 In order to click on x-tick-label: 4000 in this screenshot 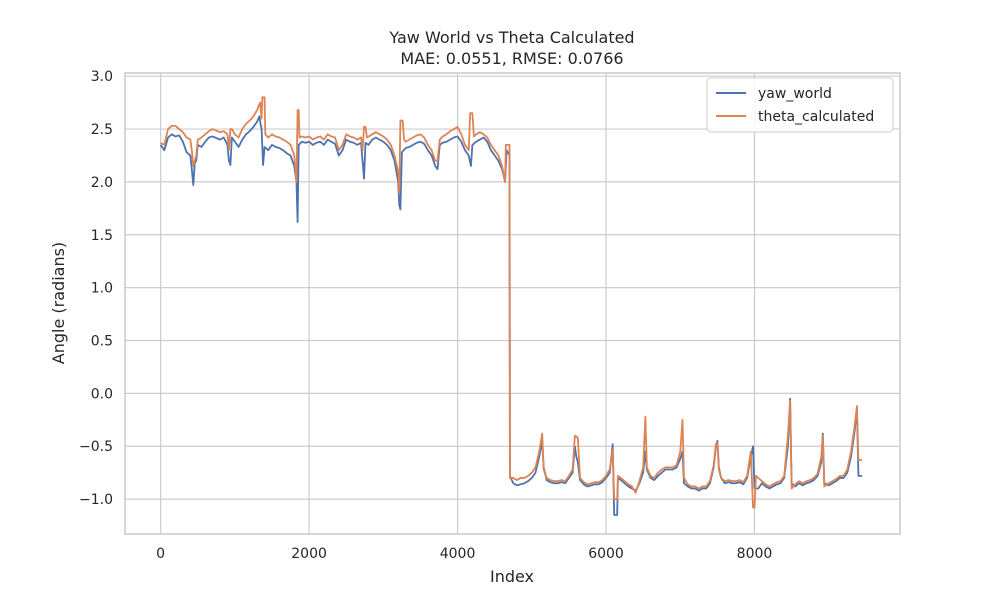, I will do `click(458, 554)`.